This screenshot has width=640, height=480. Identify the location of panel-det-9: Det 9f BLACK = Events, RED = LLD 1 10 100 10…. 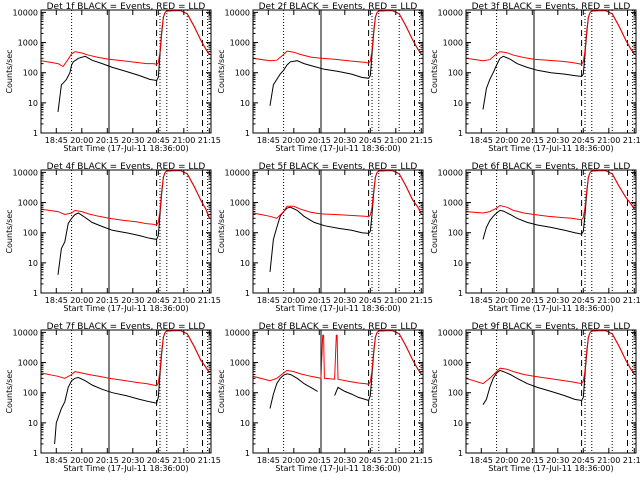
(535, 397).